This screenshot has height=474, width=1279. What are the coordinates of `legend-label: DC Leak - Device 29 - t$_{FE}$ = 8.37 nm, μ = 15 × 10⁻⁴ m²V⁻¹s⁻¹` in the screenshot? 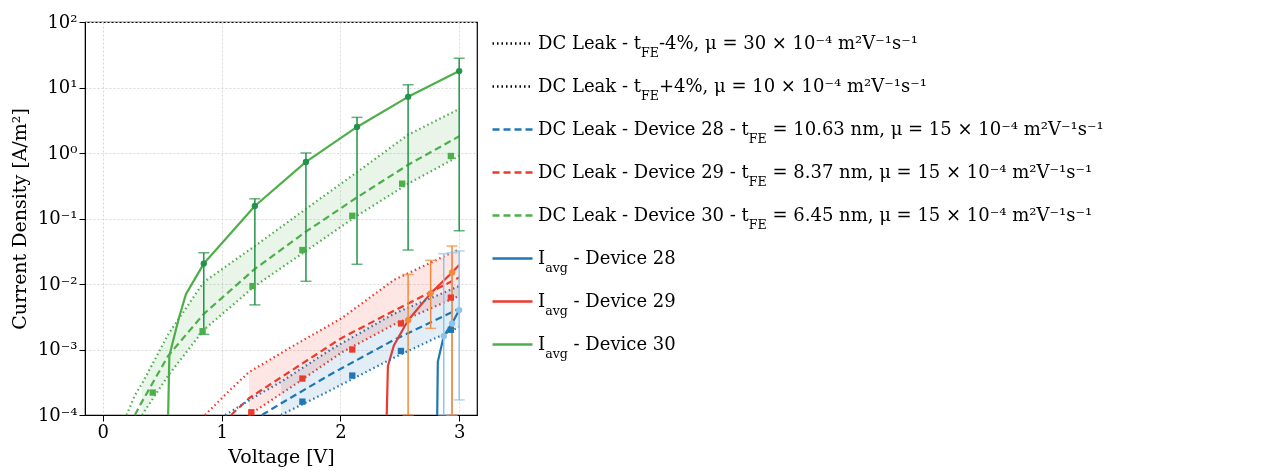 It's located at (815, 174).